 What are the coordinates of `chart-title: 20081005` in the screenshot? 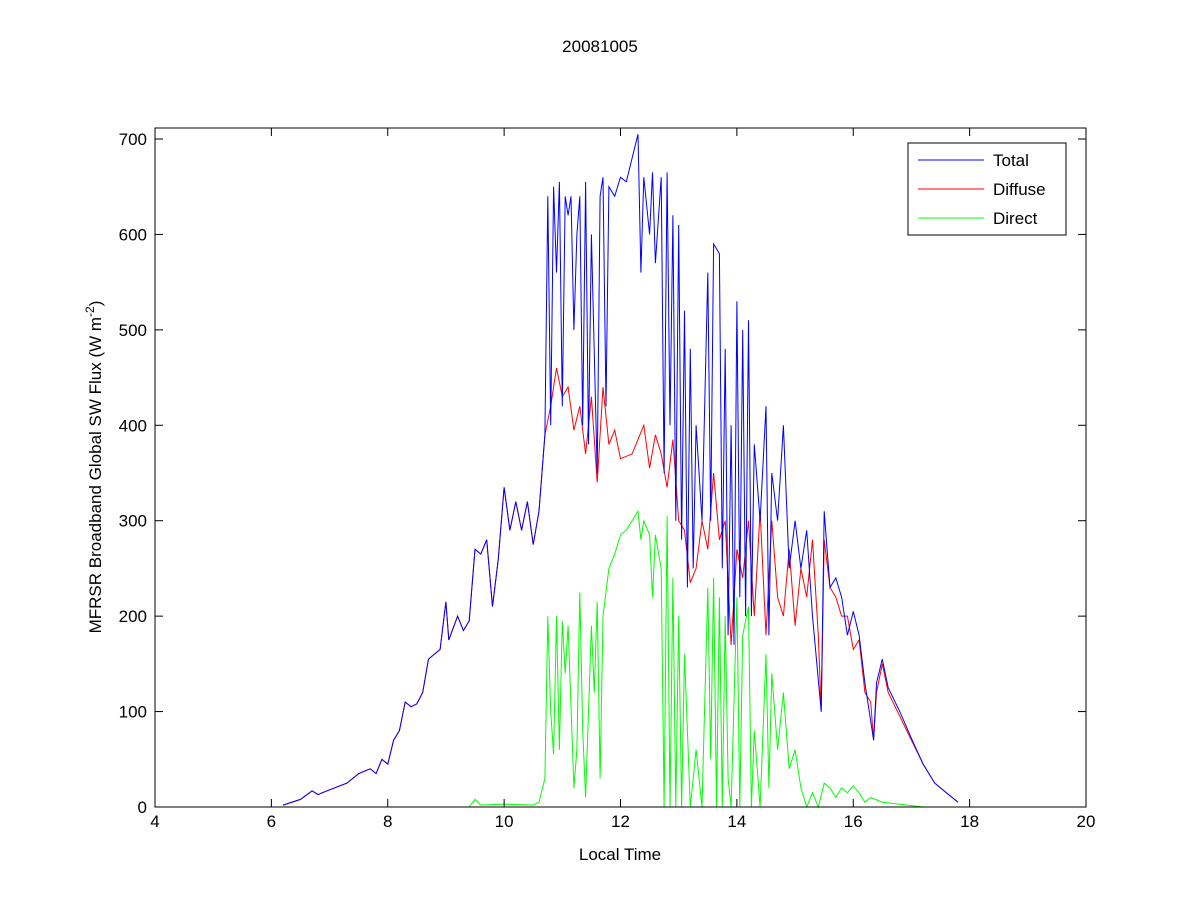 It's located at (600, 46).